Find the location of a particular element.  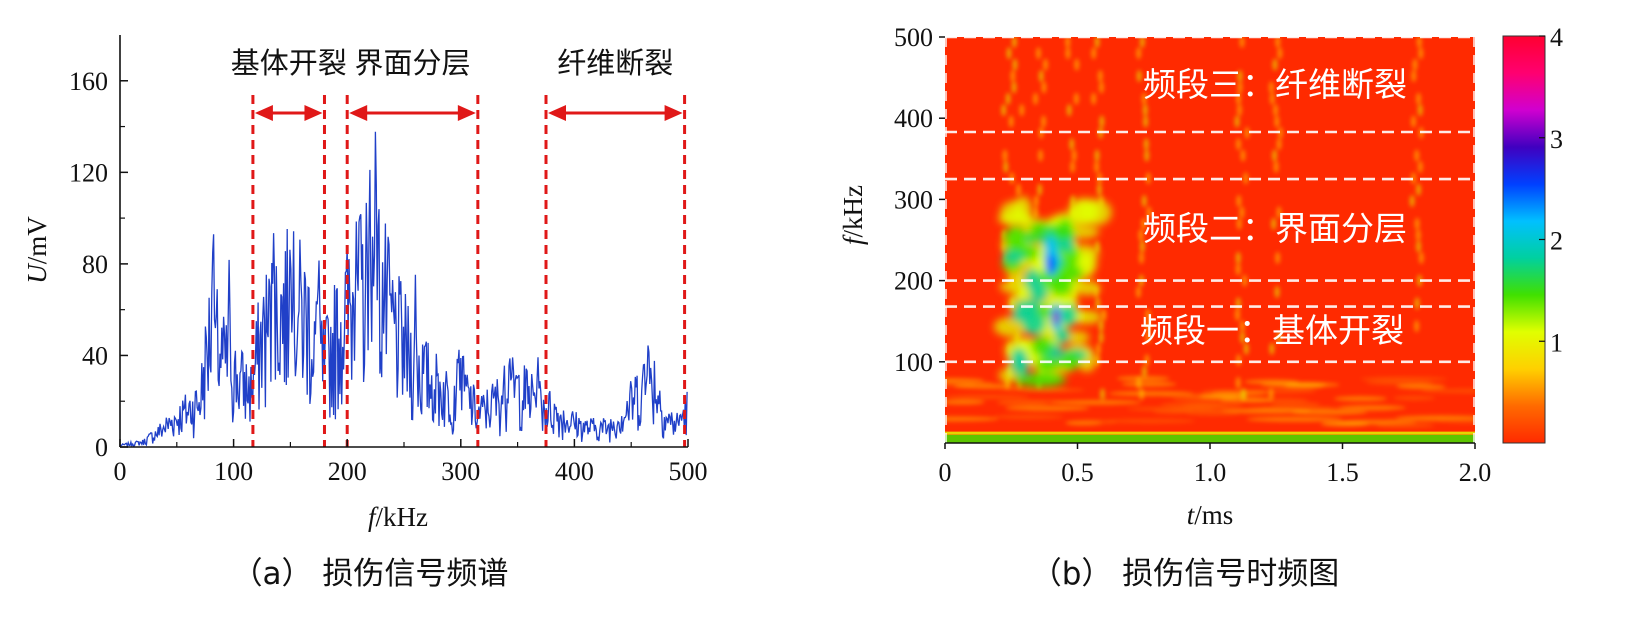

x-tick-label: 300 is located at coordinates (460, 471).